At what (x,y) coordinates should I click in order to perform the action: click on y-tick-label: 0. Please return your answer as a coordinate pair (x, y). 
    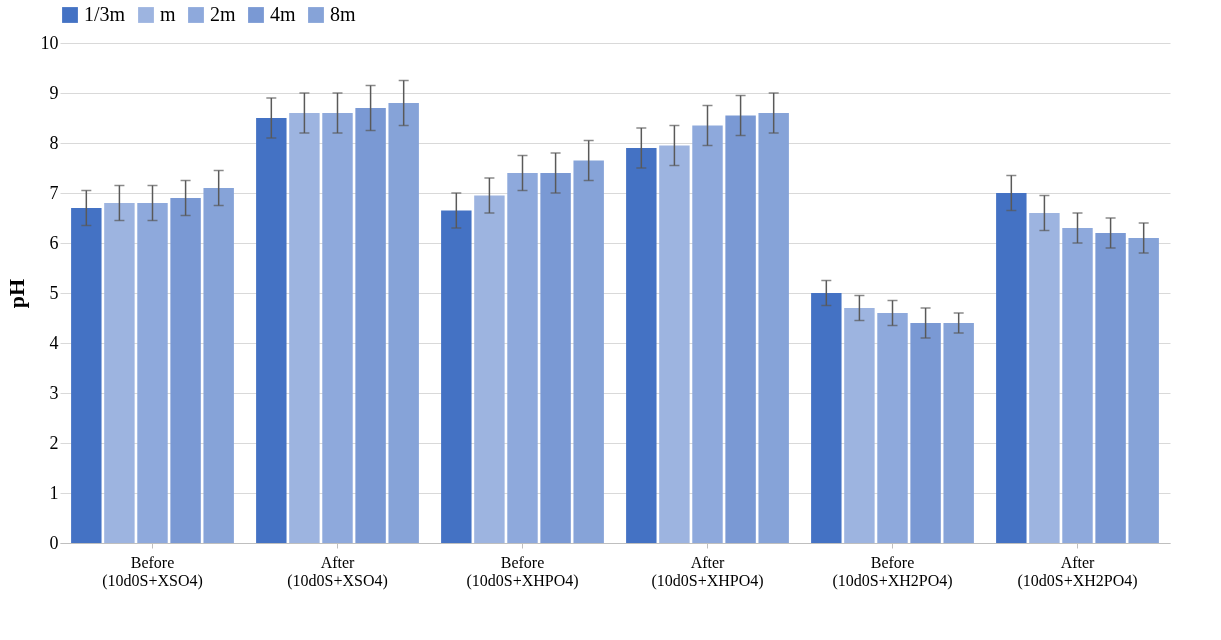
    Looking at the image, I should click on (54, 542).